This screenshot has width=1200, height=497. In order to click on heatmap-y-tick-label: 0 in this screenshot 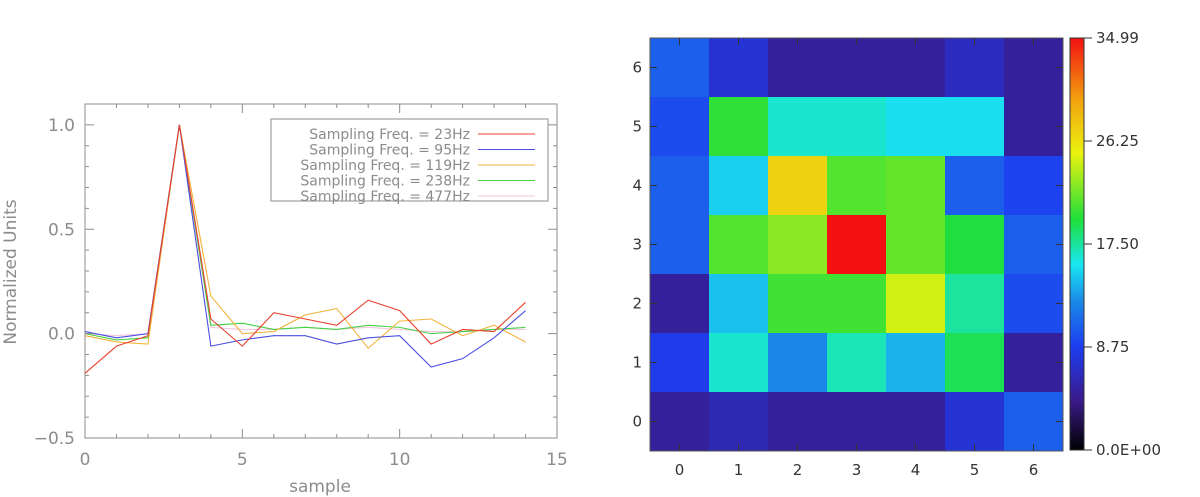, I will do `click(637, 422)`.